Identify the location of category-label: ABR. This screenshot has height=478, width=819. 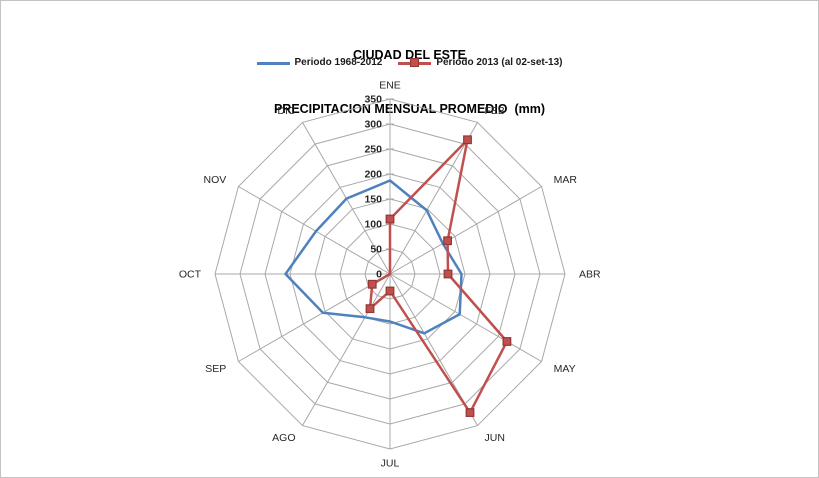
(590, 275).